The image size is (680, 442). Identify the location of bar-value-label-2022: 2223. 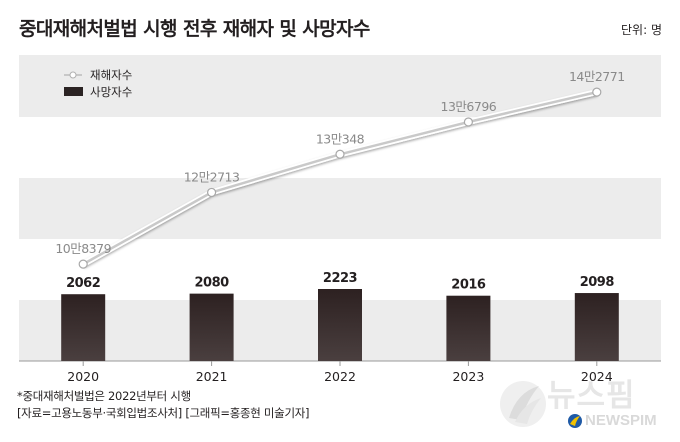
(340, 278).